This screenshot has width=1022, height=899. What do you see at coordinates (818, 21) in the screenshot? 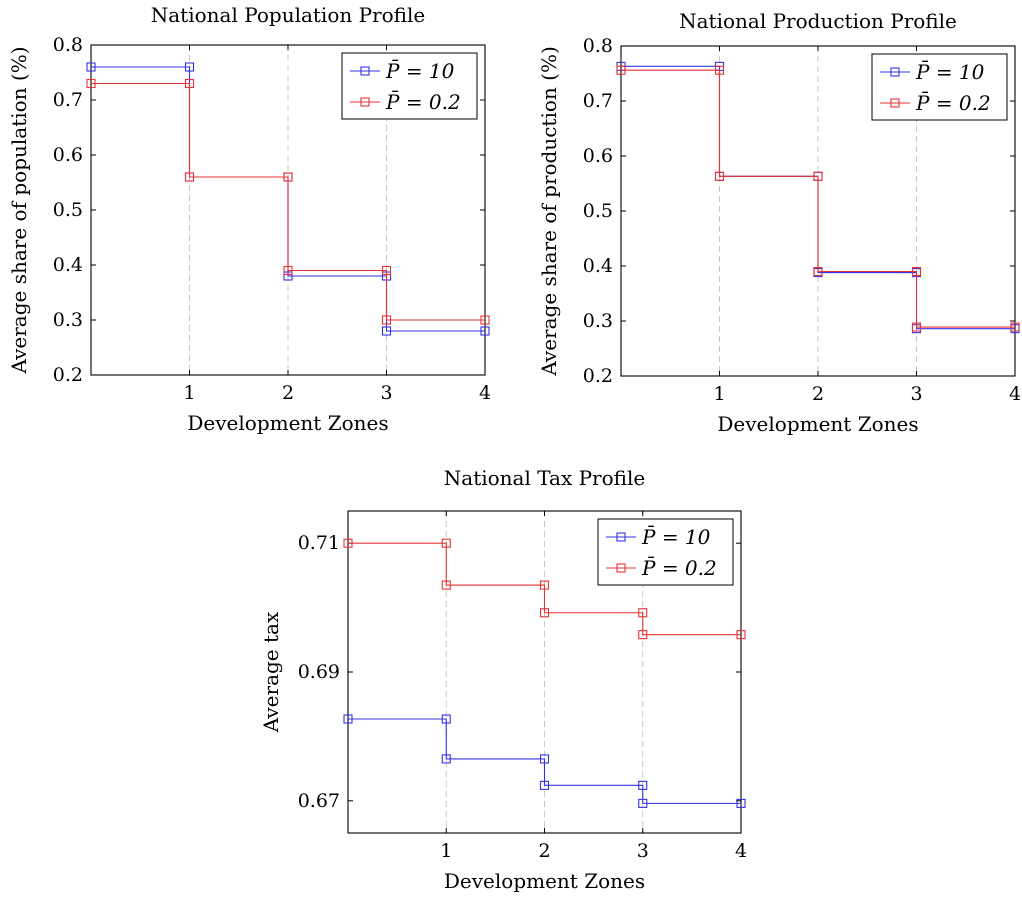
I see `chart-title: National Production Profile` at bounding box center [818, 21].